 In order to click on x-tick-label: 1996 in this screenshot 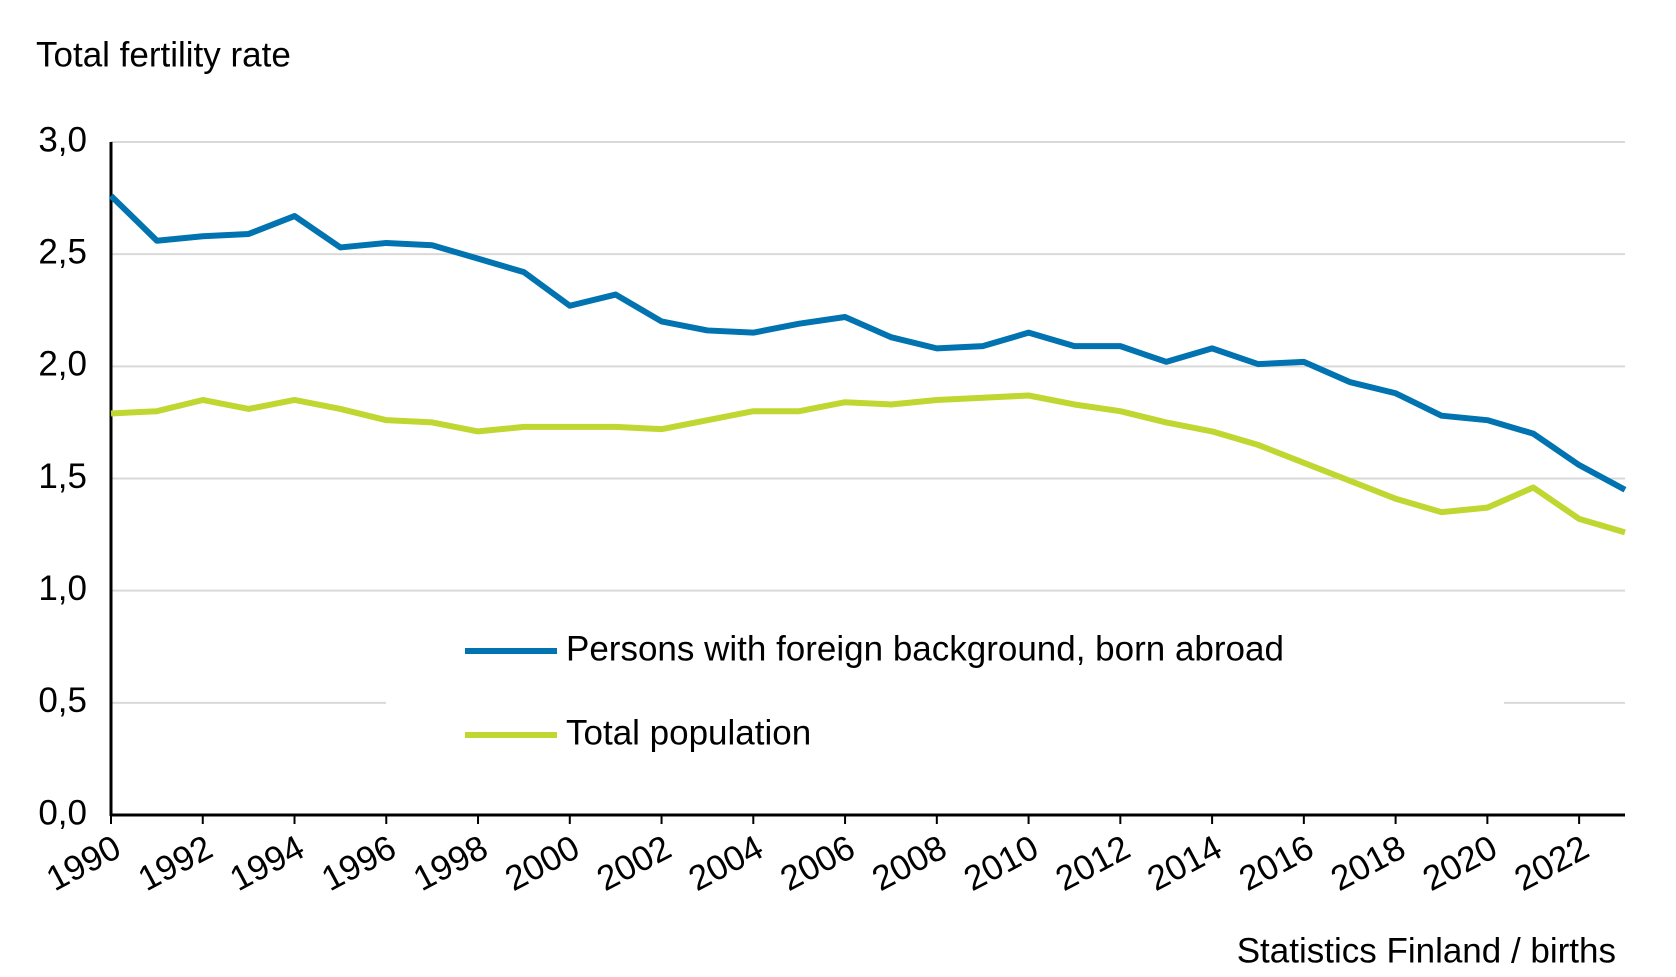, I will do `click(358, 863)`.